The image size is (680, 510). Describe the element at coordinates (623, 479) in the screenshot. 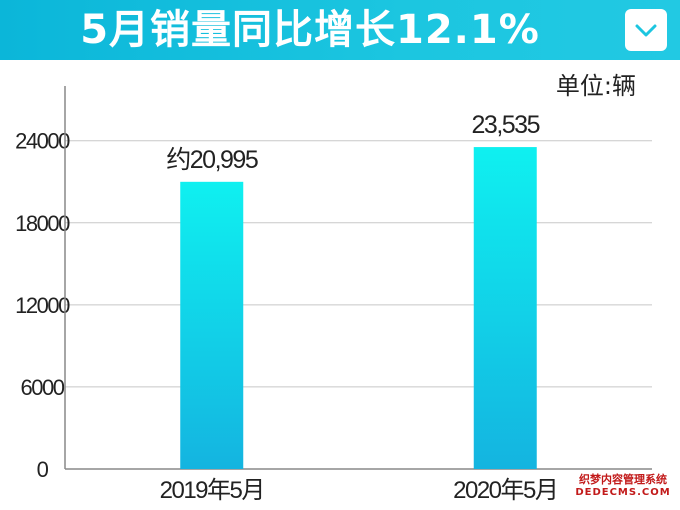

I see `watermark-text-cn: 织梦内容管理系统` at that location.